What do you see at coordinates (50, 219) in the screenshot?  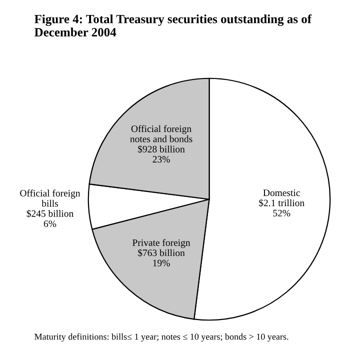 I see `data-label: $245 billion 6%` at bounding box center [50, 219].